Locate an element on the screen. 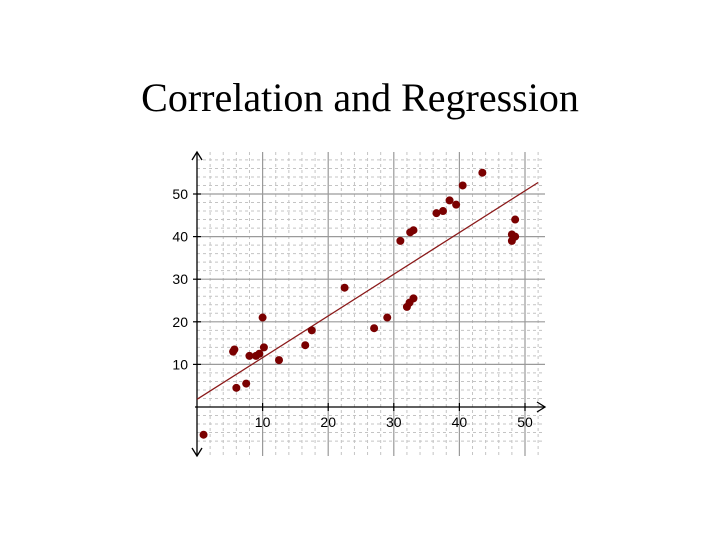  x-tick-label: 40 is located at coordinates (460, 422).